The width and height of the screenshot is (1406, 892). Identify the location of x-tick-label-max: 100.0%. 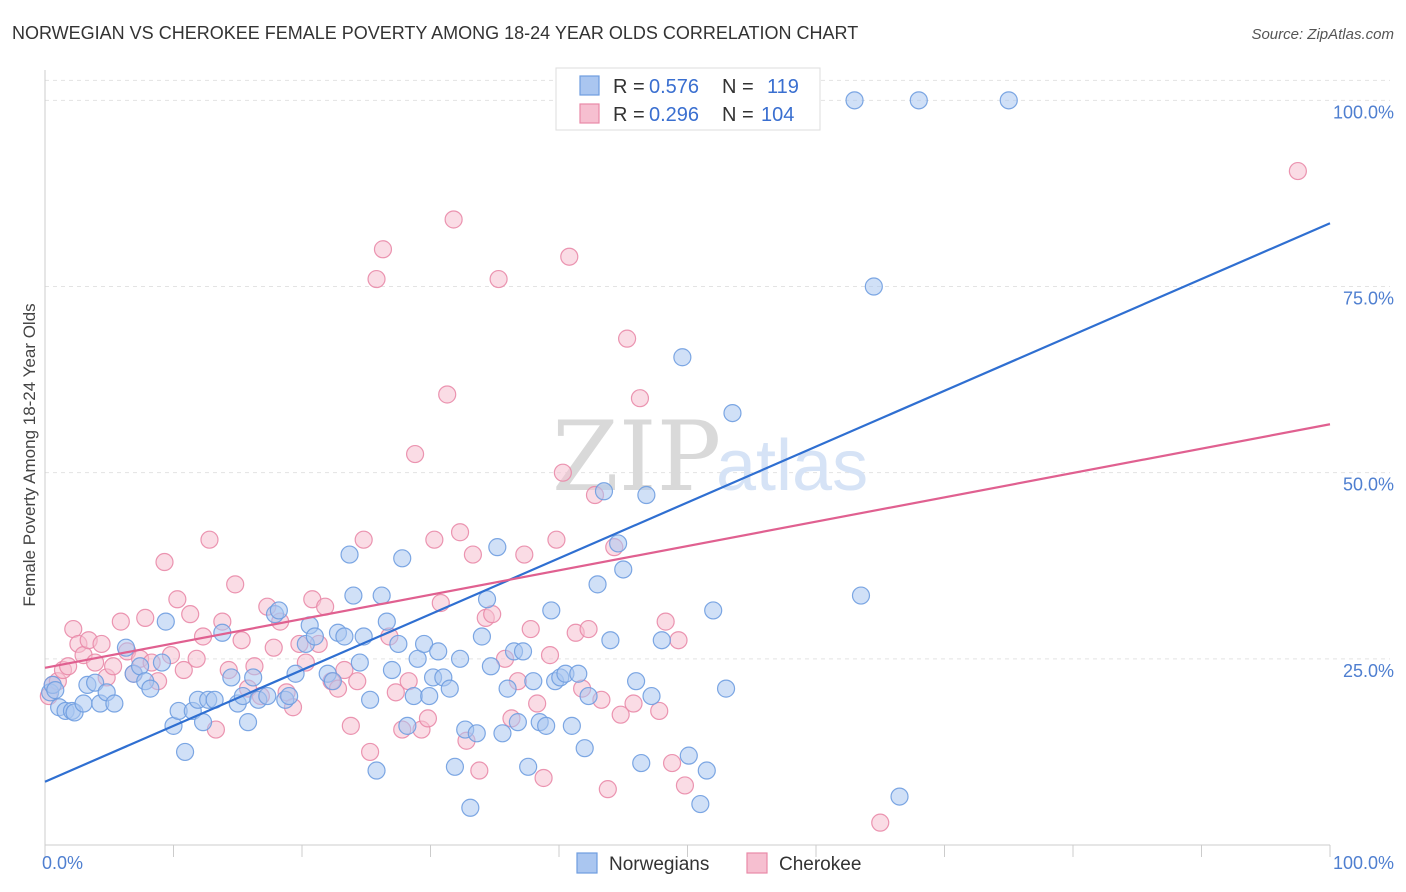
(1363, 863).